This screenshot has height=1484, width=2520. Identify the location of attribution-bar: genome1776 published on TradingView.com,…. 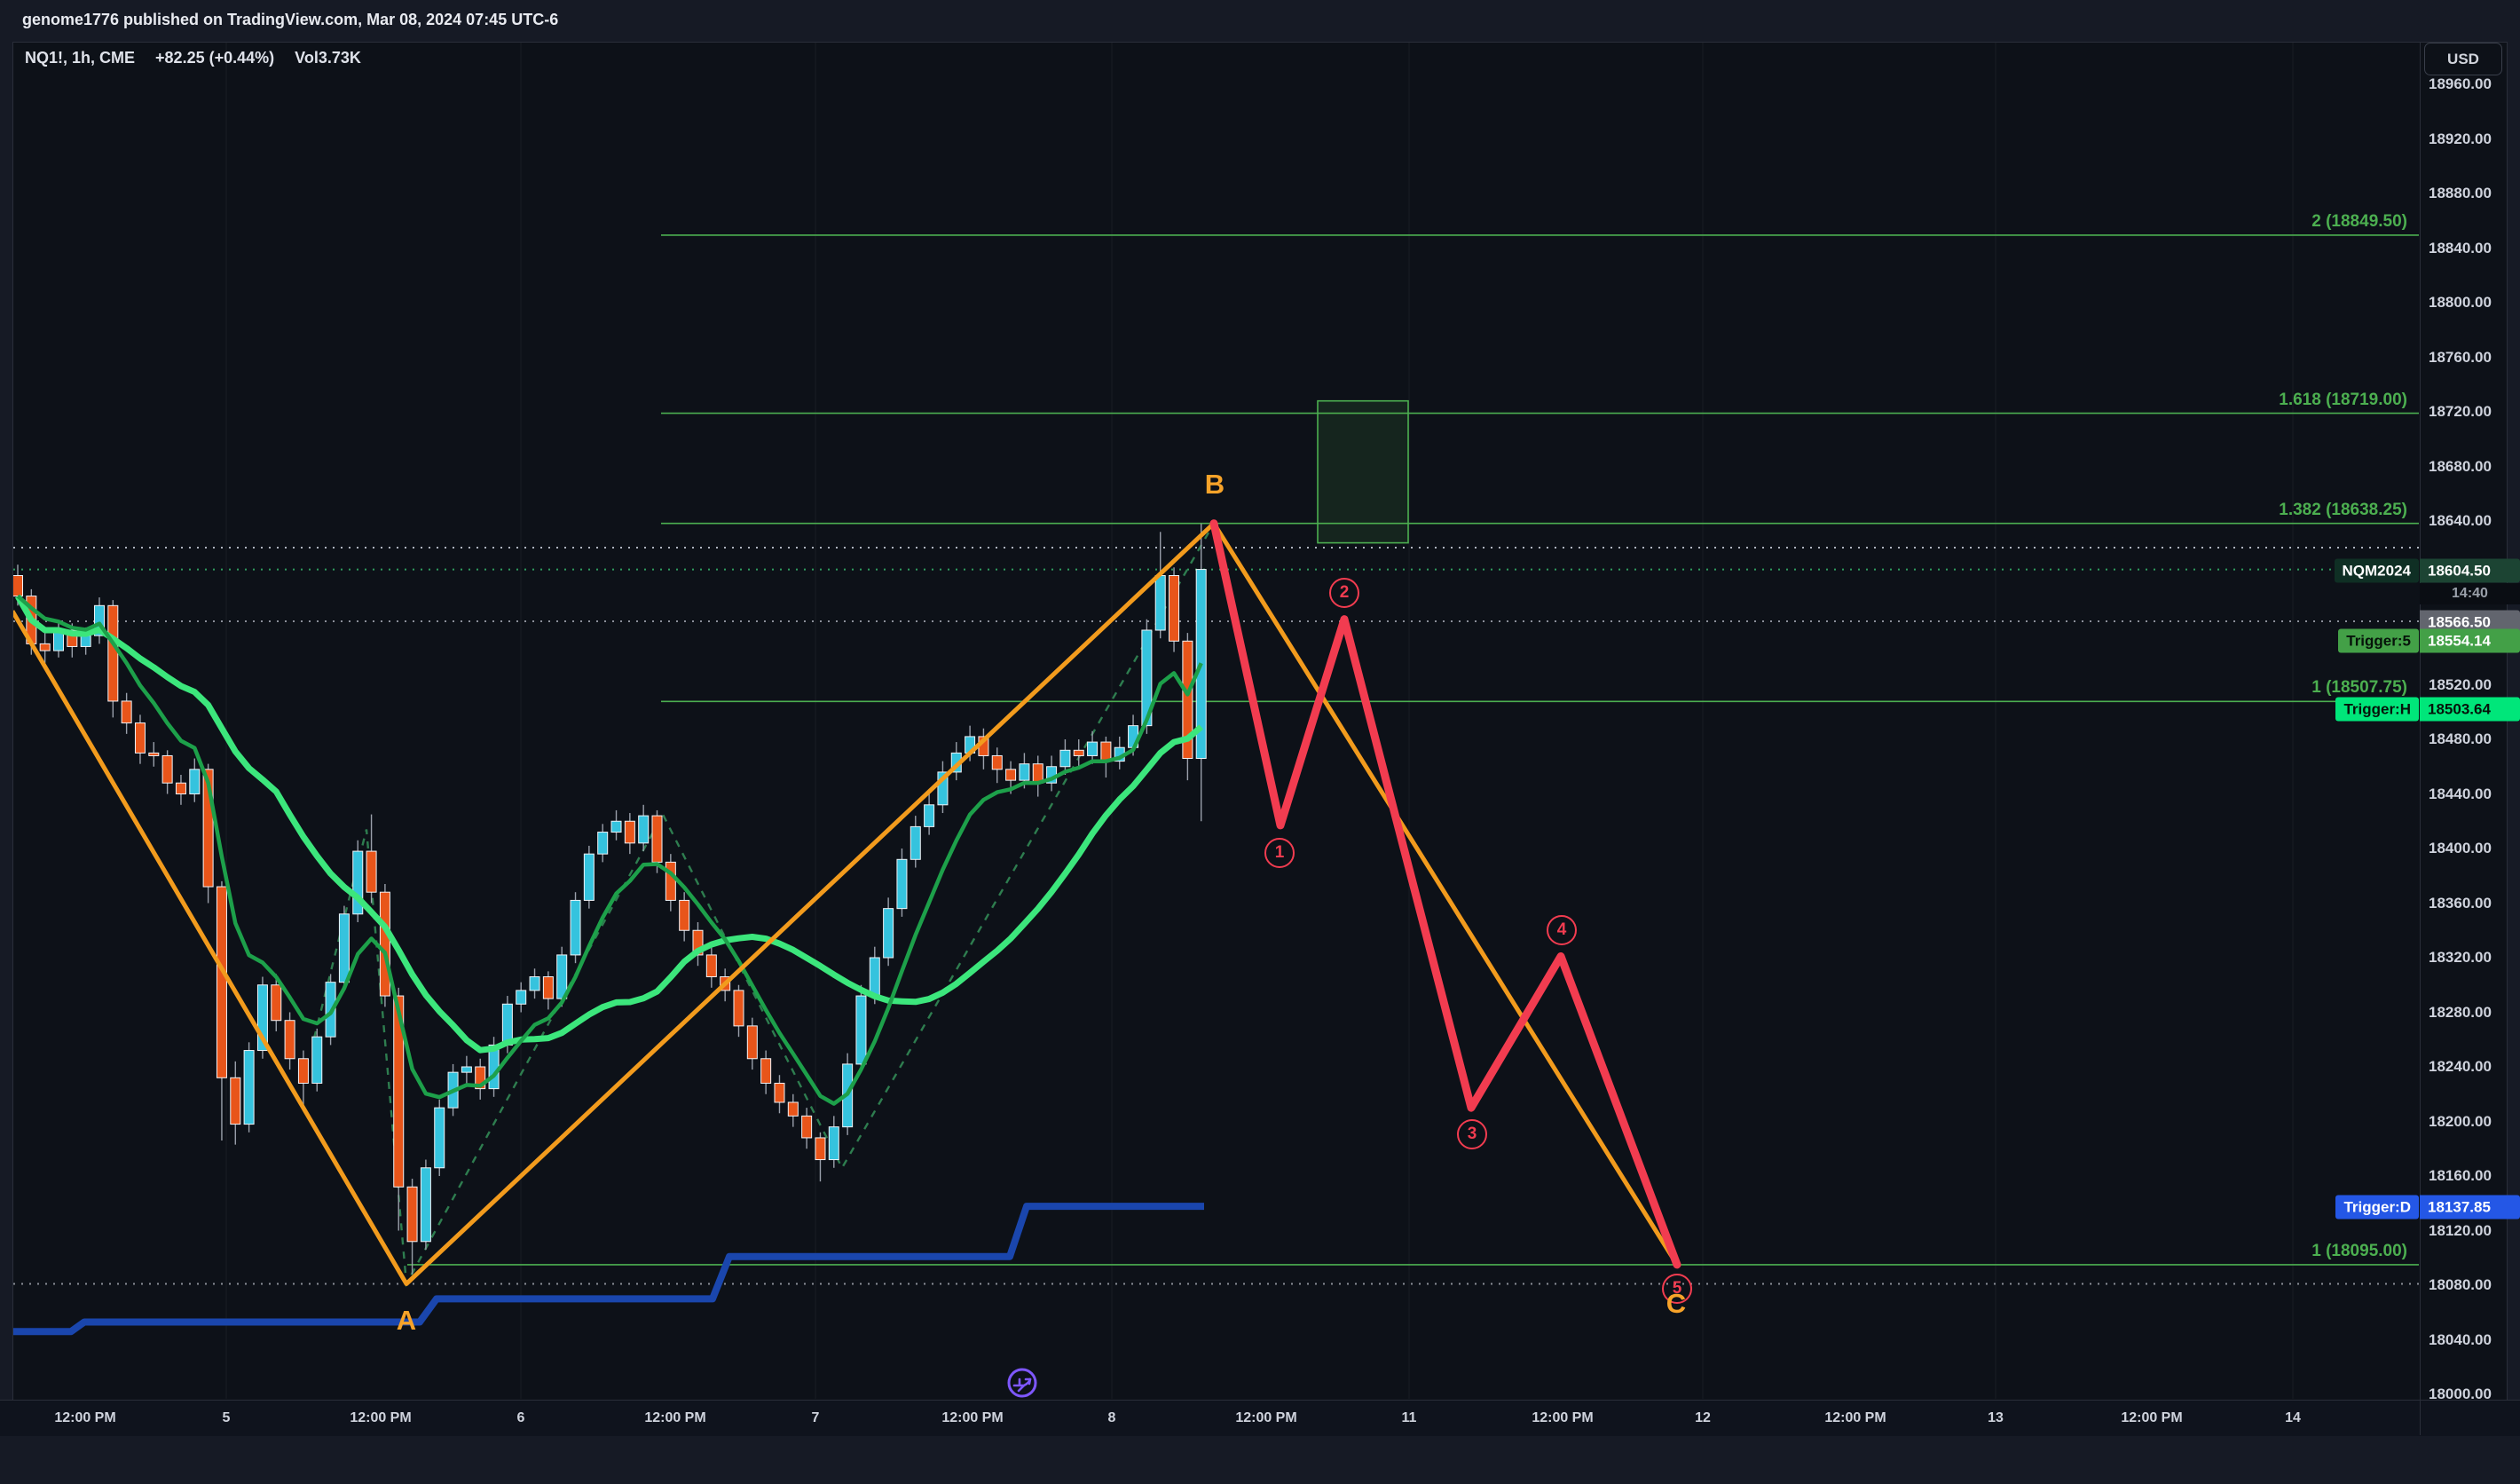
(1260, 21).